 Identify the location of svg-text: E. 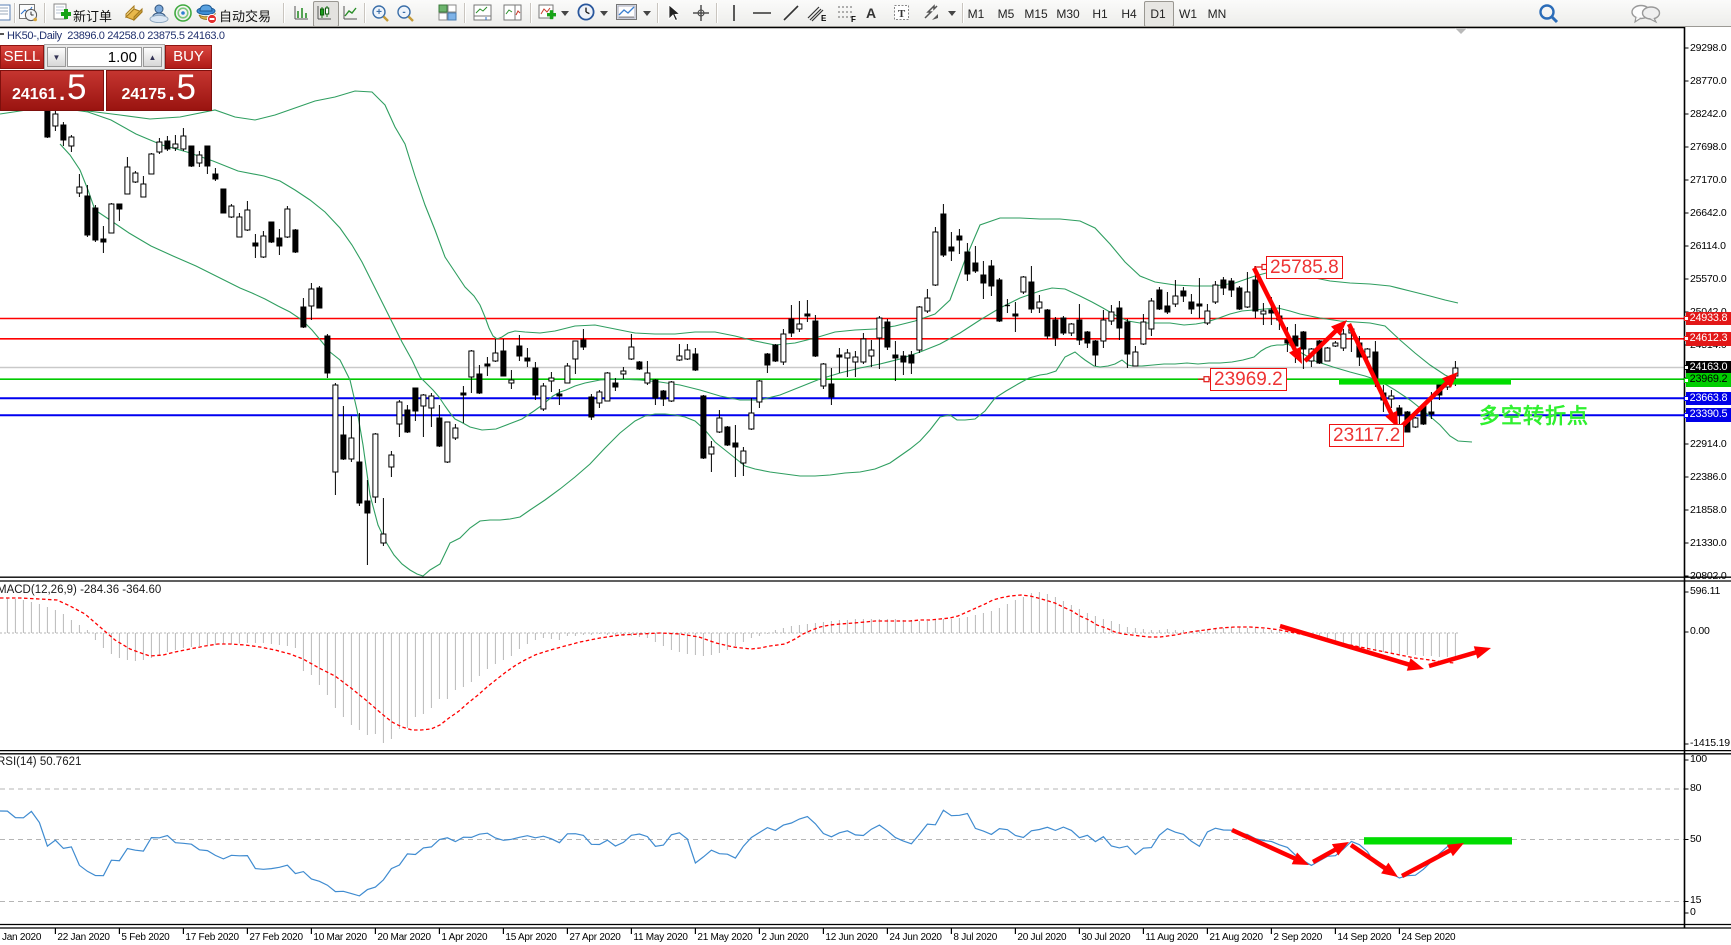
(824, 18).